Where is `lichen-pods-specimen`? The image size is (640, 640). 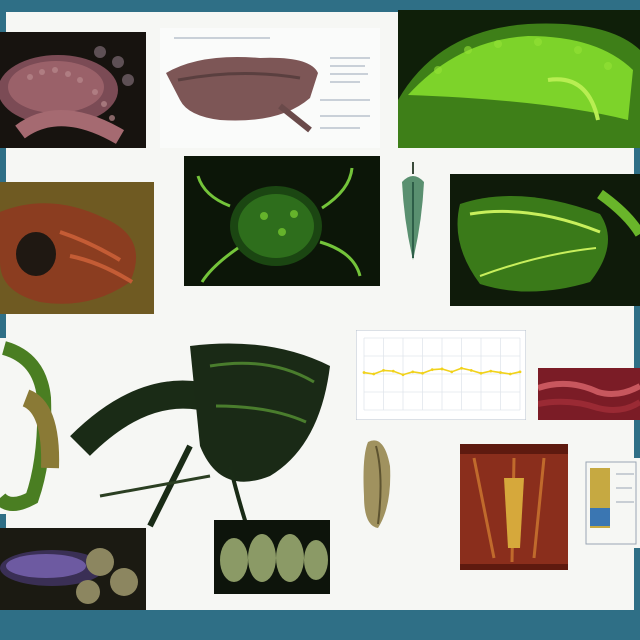
lichen-pods-specimen is located at coordinates (272, 557).